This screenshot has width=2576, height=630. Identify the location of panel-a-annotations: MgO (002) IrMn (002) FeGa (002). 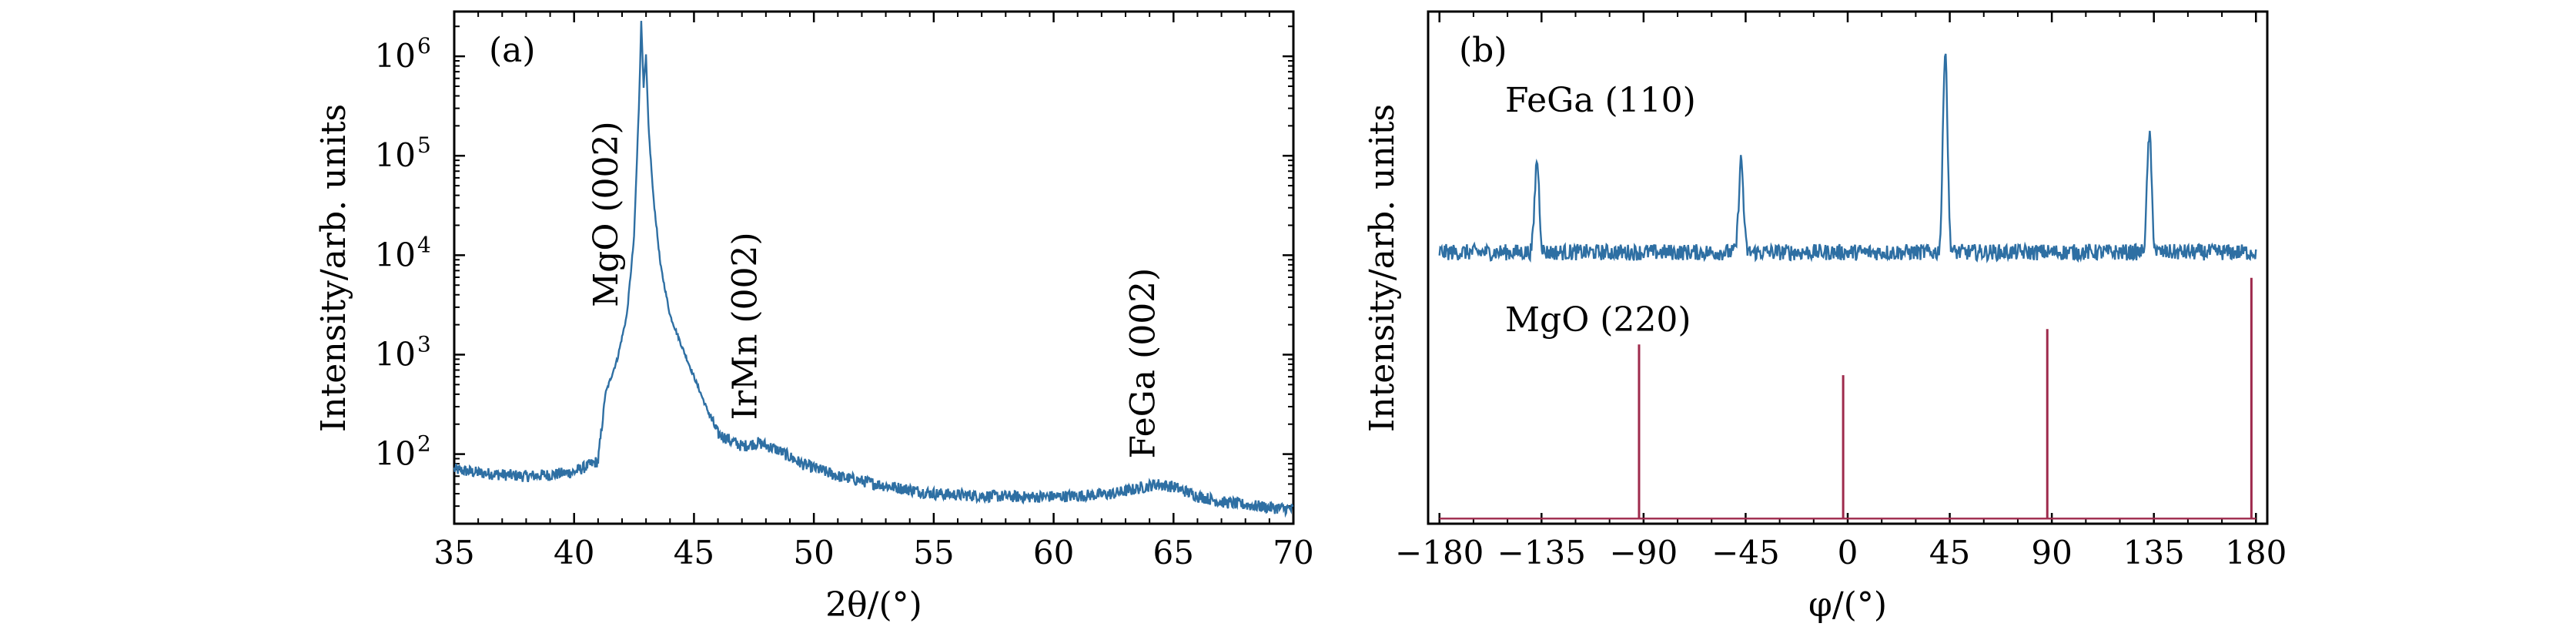
(875, 289).